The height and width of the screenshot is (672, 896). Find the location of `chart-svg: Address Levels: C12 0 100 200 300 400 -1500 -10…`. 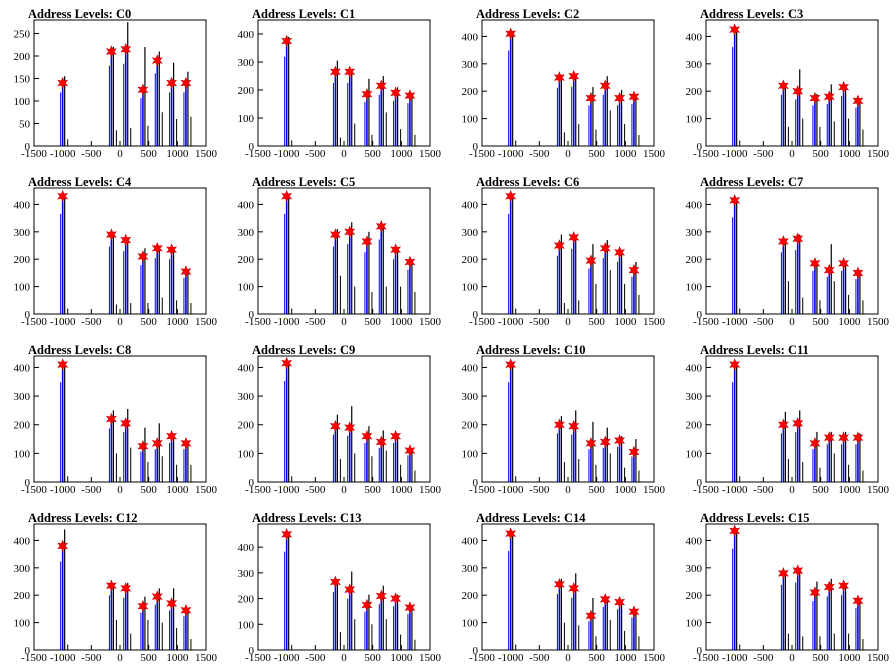

chart-svg: Address Levels: C12 0 100 200 300 400 -1500 -10… is located at coordinates (116, 587).